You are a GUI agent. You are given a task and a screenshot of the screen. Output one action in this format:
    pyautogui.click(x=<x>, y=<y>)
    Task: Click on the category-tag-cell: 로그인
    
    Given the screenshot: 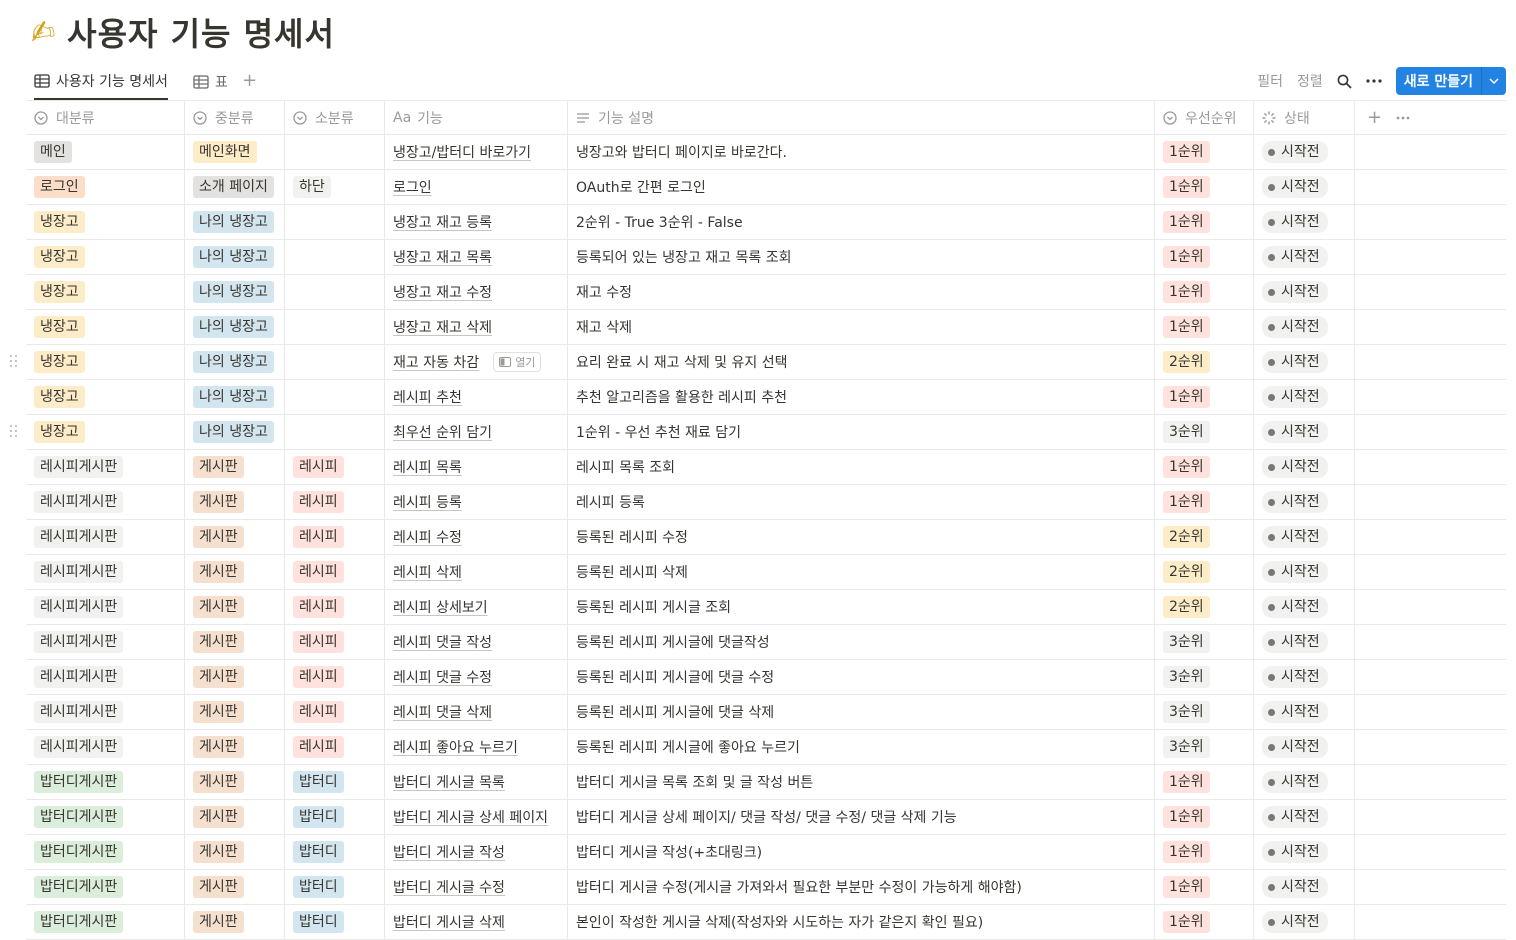 What is the action you would take?
    pyautogui.click(x=105, y=187)
    